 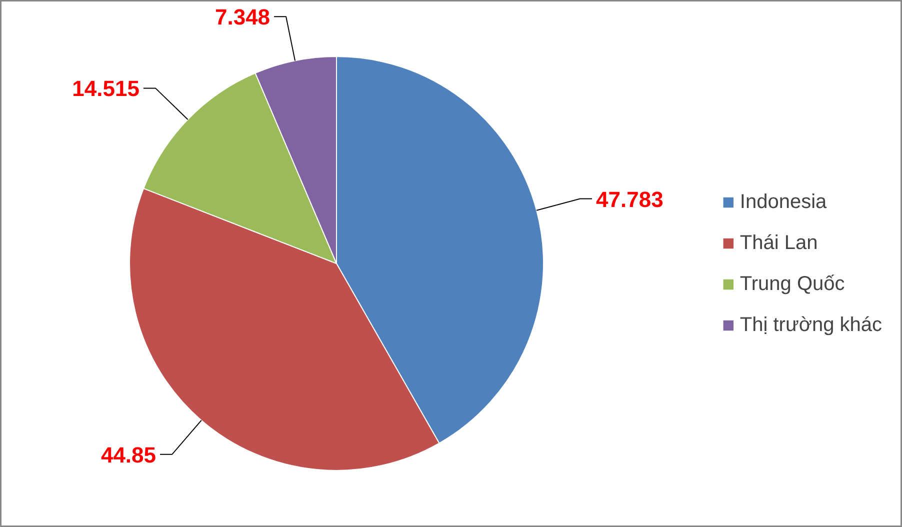 What do you see at coordinates (128, 455) in the screenshot?
I see `data-label: 44.85` at bounding box center [128, 455].